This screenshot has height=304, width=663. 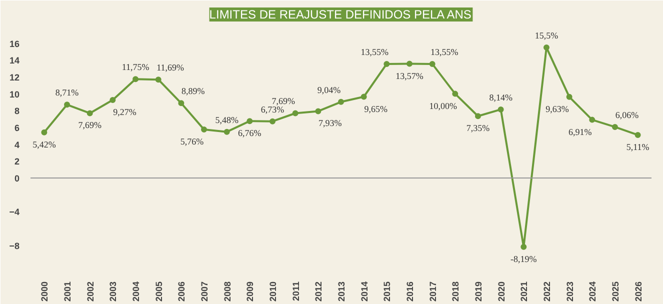 What do you see at coordinates (227, 119) in the screenshot?
I see `data-label: 5,48%` at bounding box center [227, 119].